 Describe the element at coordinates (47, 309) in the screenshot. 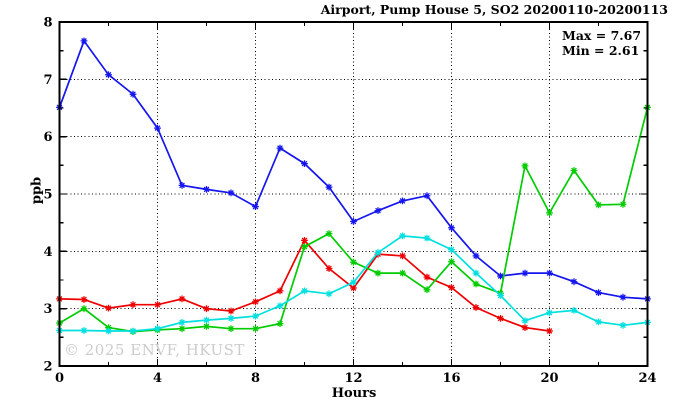

I see `y-tick-label: 3` at that location.